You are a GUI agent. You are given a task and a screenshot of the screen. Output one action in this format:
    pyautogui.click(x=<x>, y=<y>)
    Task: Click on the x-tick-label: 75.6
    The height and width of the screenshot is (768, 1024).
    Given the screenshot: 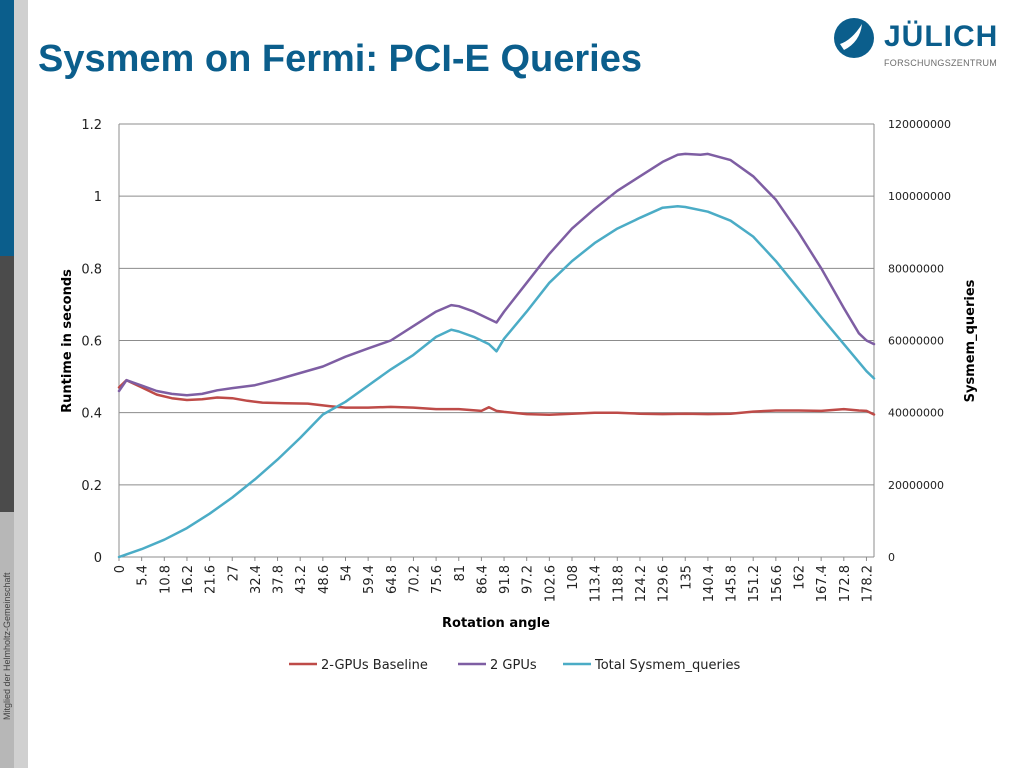 What is the action you would take?
    pyautogui.click(x=437, y=579)
    